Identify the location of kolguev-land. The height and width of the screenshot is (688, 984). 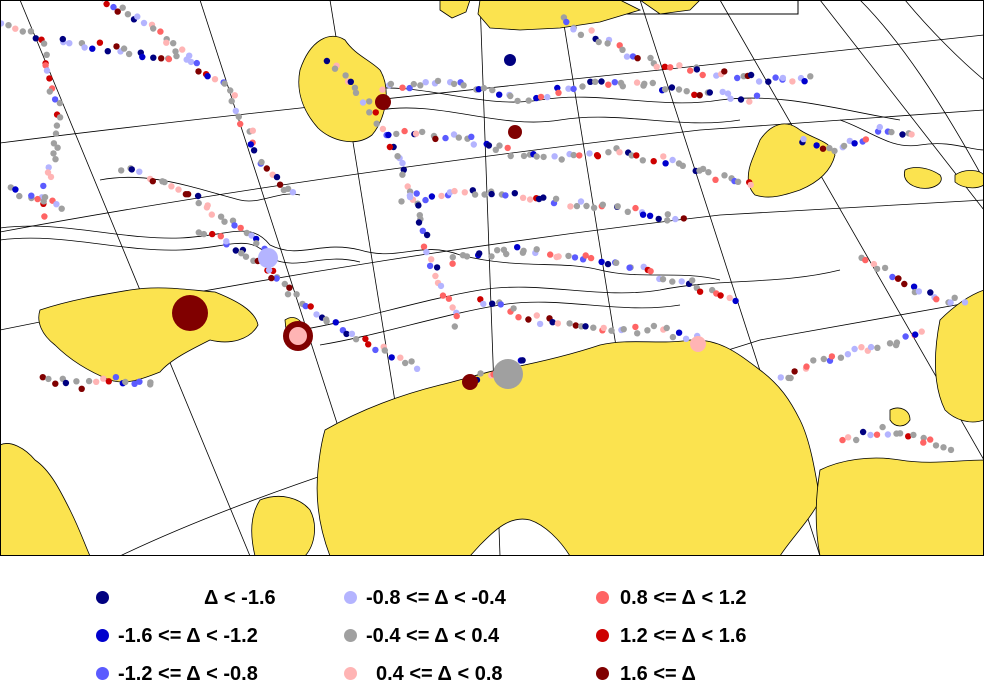
(900, 417).